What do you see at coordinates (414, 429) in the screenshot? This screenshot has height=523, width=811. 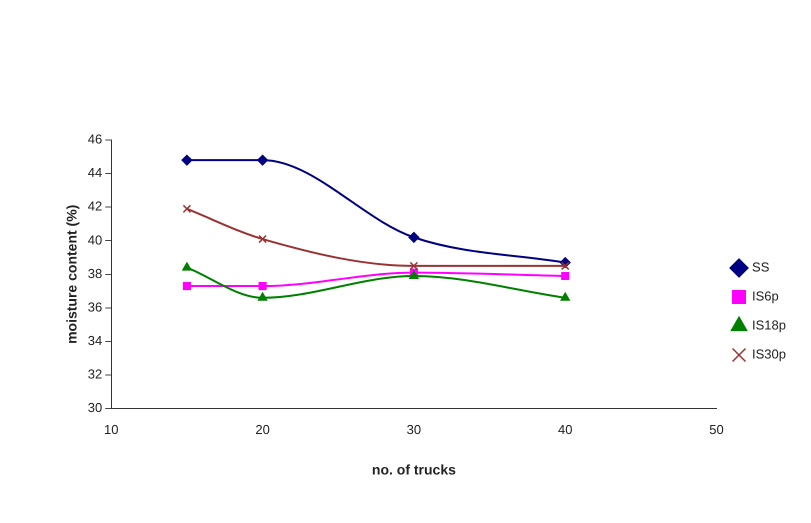 I see `x-tick-label: 30` at bounding box center [414, 429].